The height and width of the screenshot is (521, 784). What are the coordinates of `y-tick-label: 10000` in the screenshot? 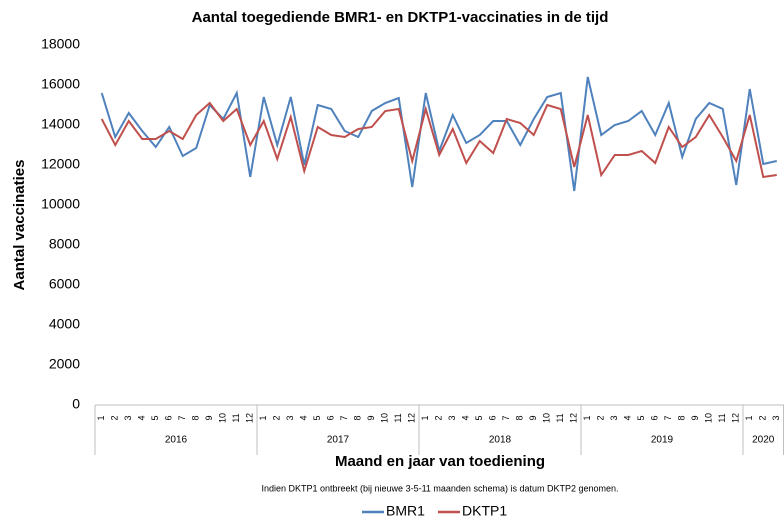 It's located at (60, 204).